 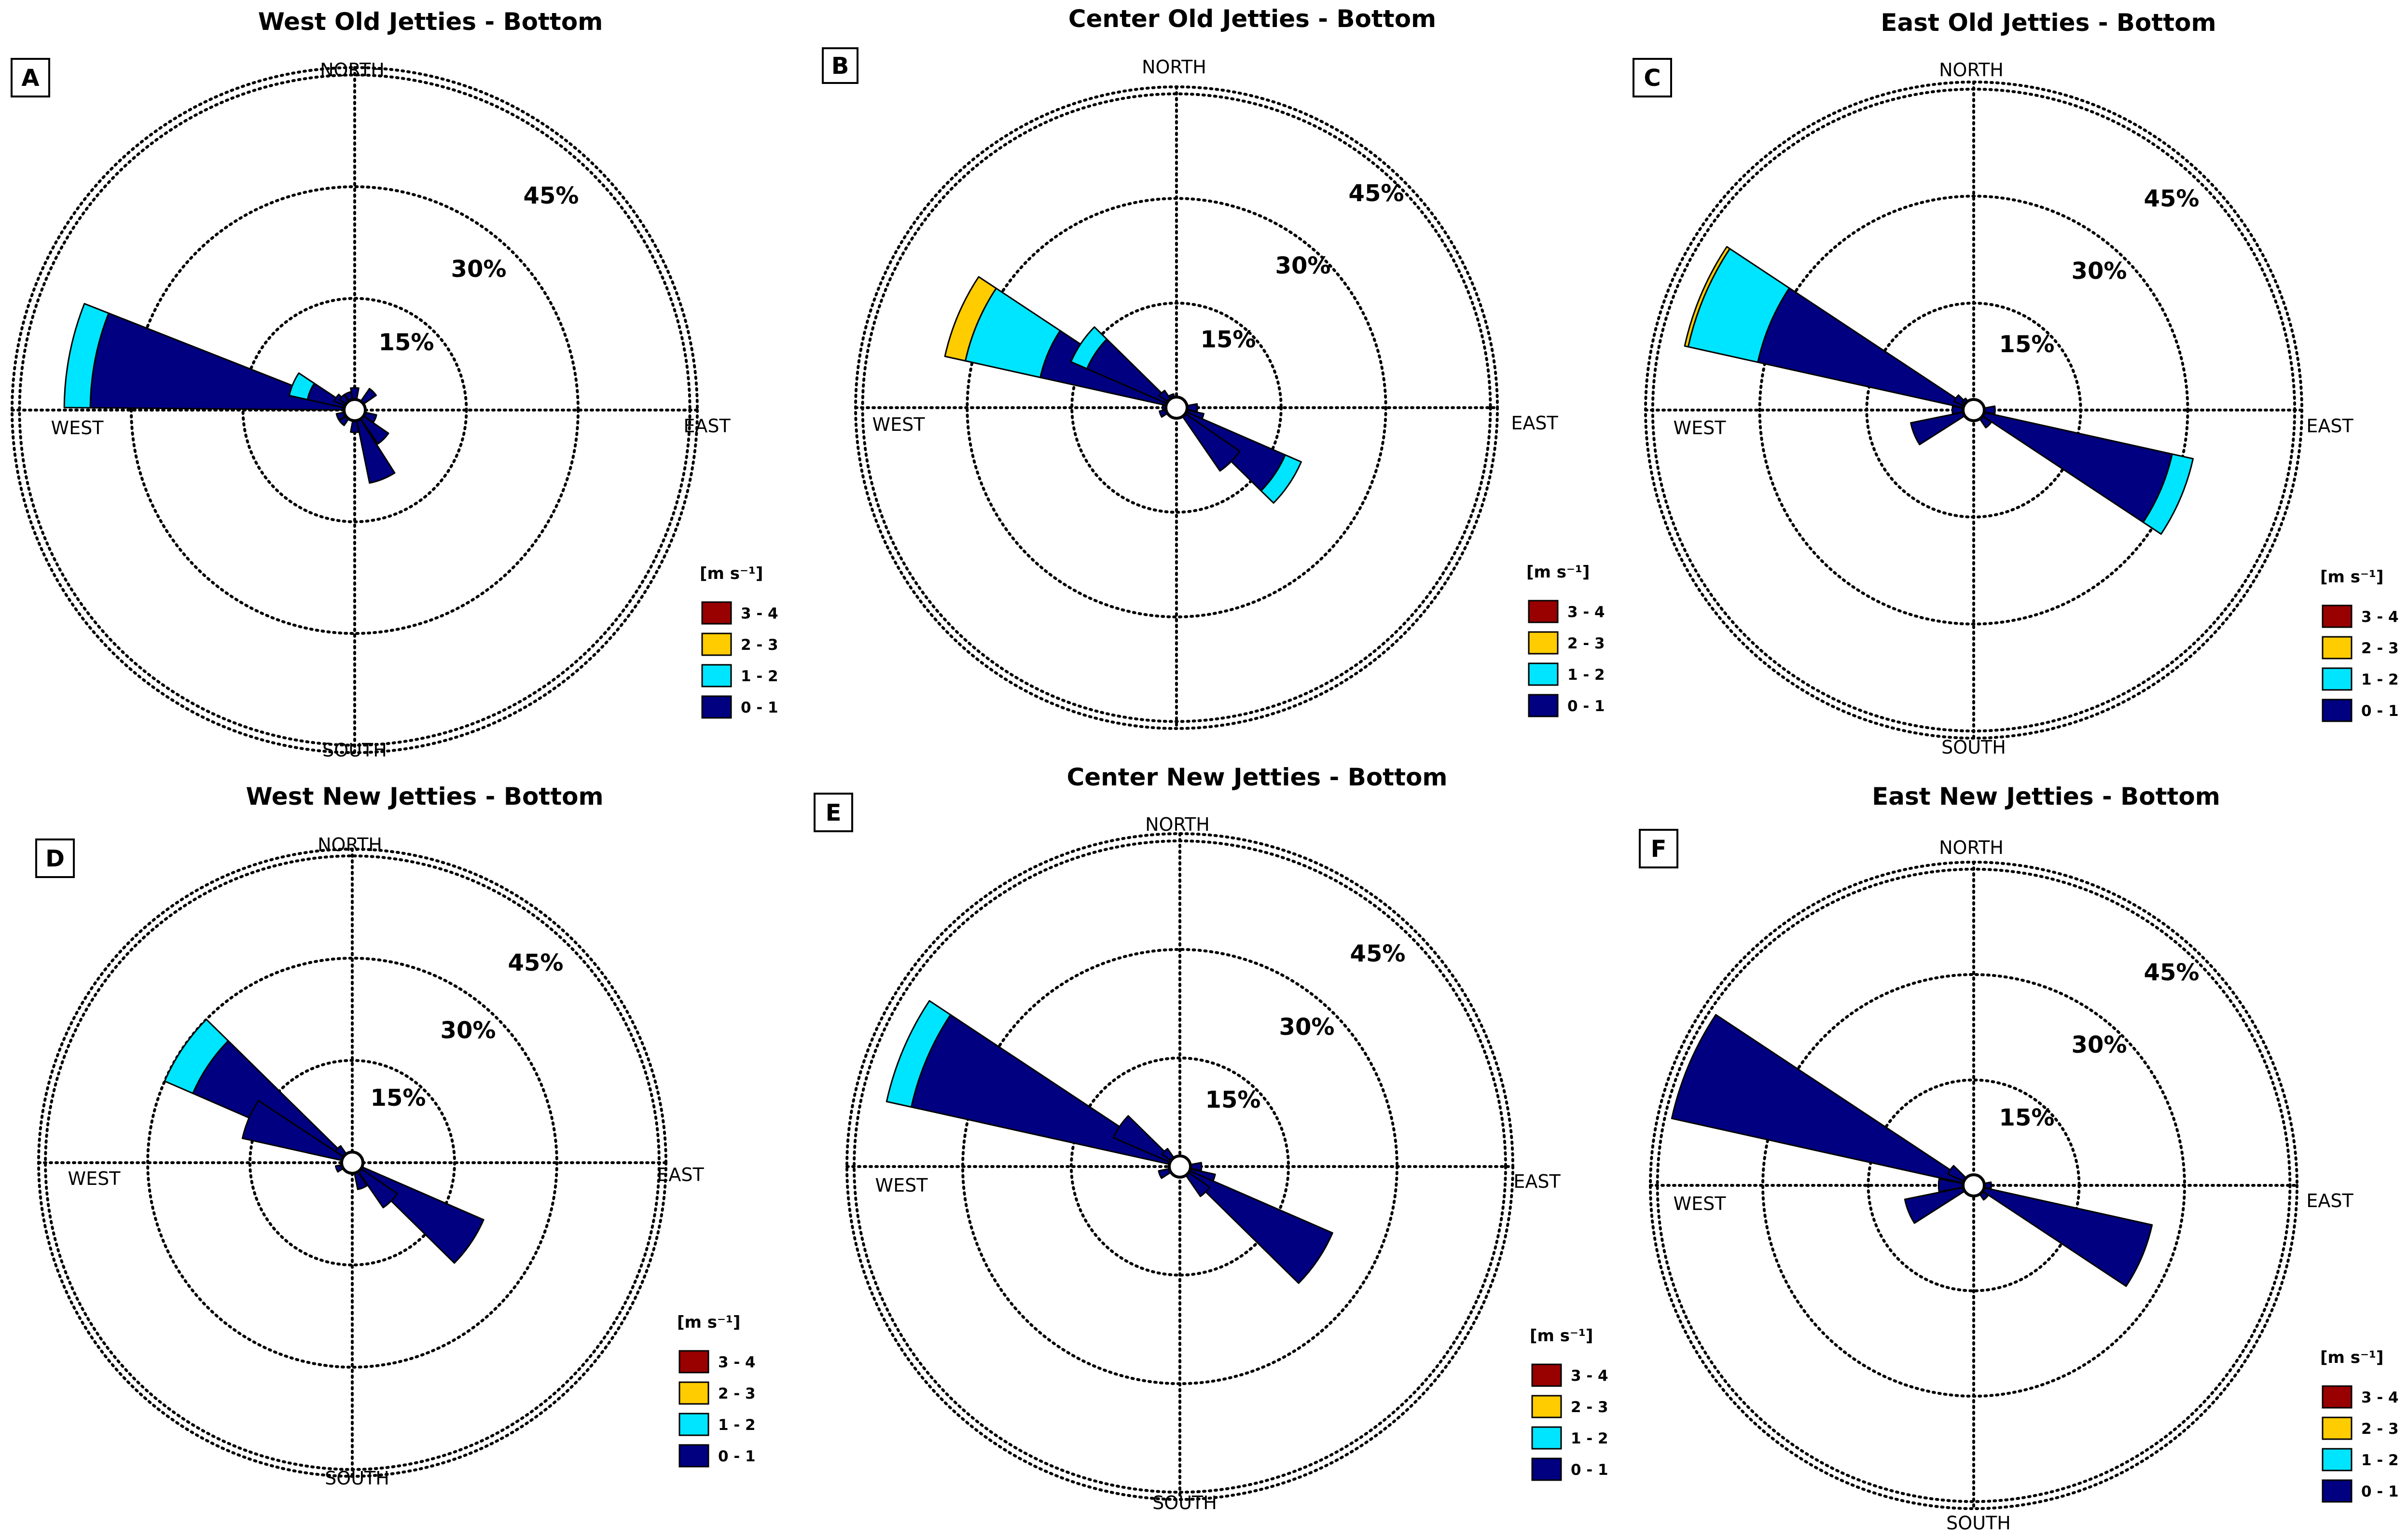 What do you see at coordinates (2048, 23) in the screenshot?
I see `panel-title: East Old Jetties - Bottom` at bounding box center [2048, 23].